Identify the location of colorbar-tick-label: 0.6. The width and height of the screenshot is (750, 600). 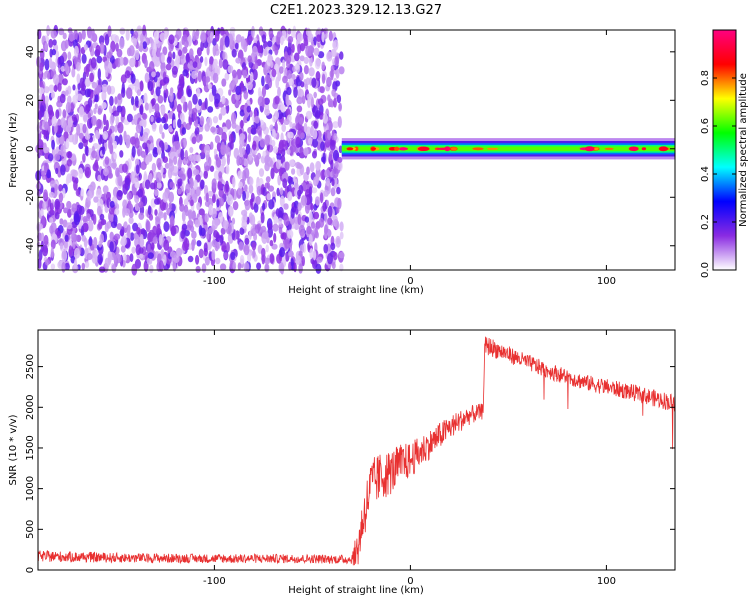
(705, 126).